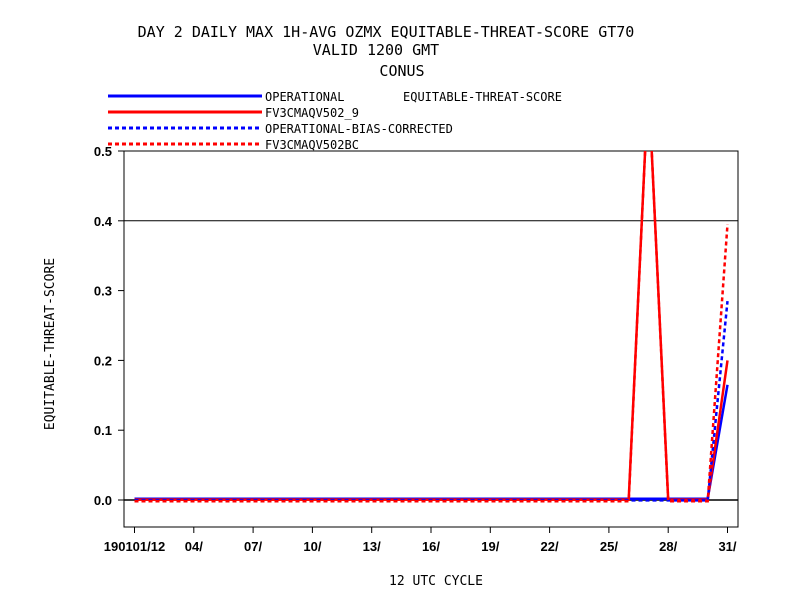 Image resolution: width=792 pixels, height=612 pixels. What do you see at coordinates (431, 546) in the screenshot?
I see `x-tick-label: 16/` at bounding box center [431, 546].